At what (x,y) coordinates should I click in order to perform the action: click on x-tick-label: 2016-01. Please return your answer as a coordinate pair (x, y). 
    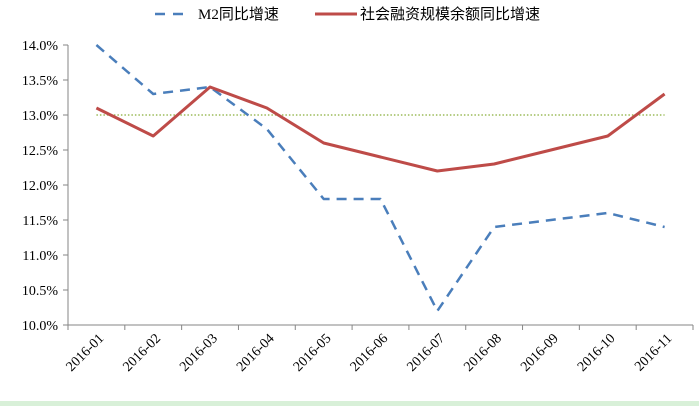
    Looking at the image, I should click on (86, 353).